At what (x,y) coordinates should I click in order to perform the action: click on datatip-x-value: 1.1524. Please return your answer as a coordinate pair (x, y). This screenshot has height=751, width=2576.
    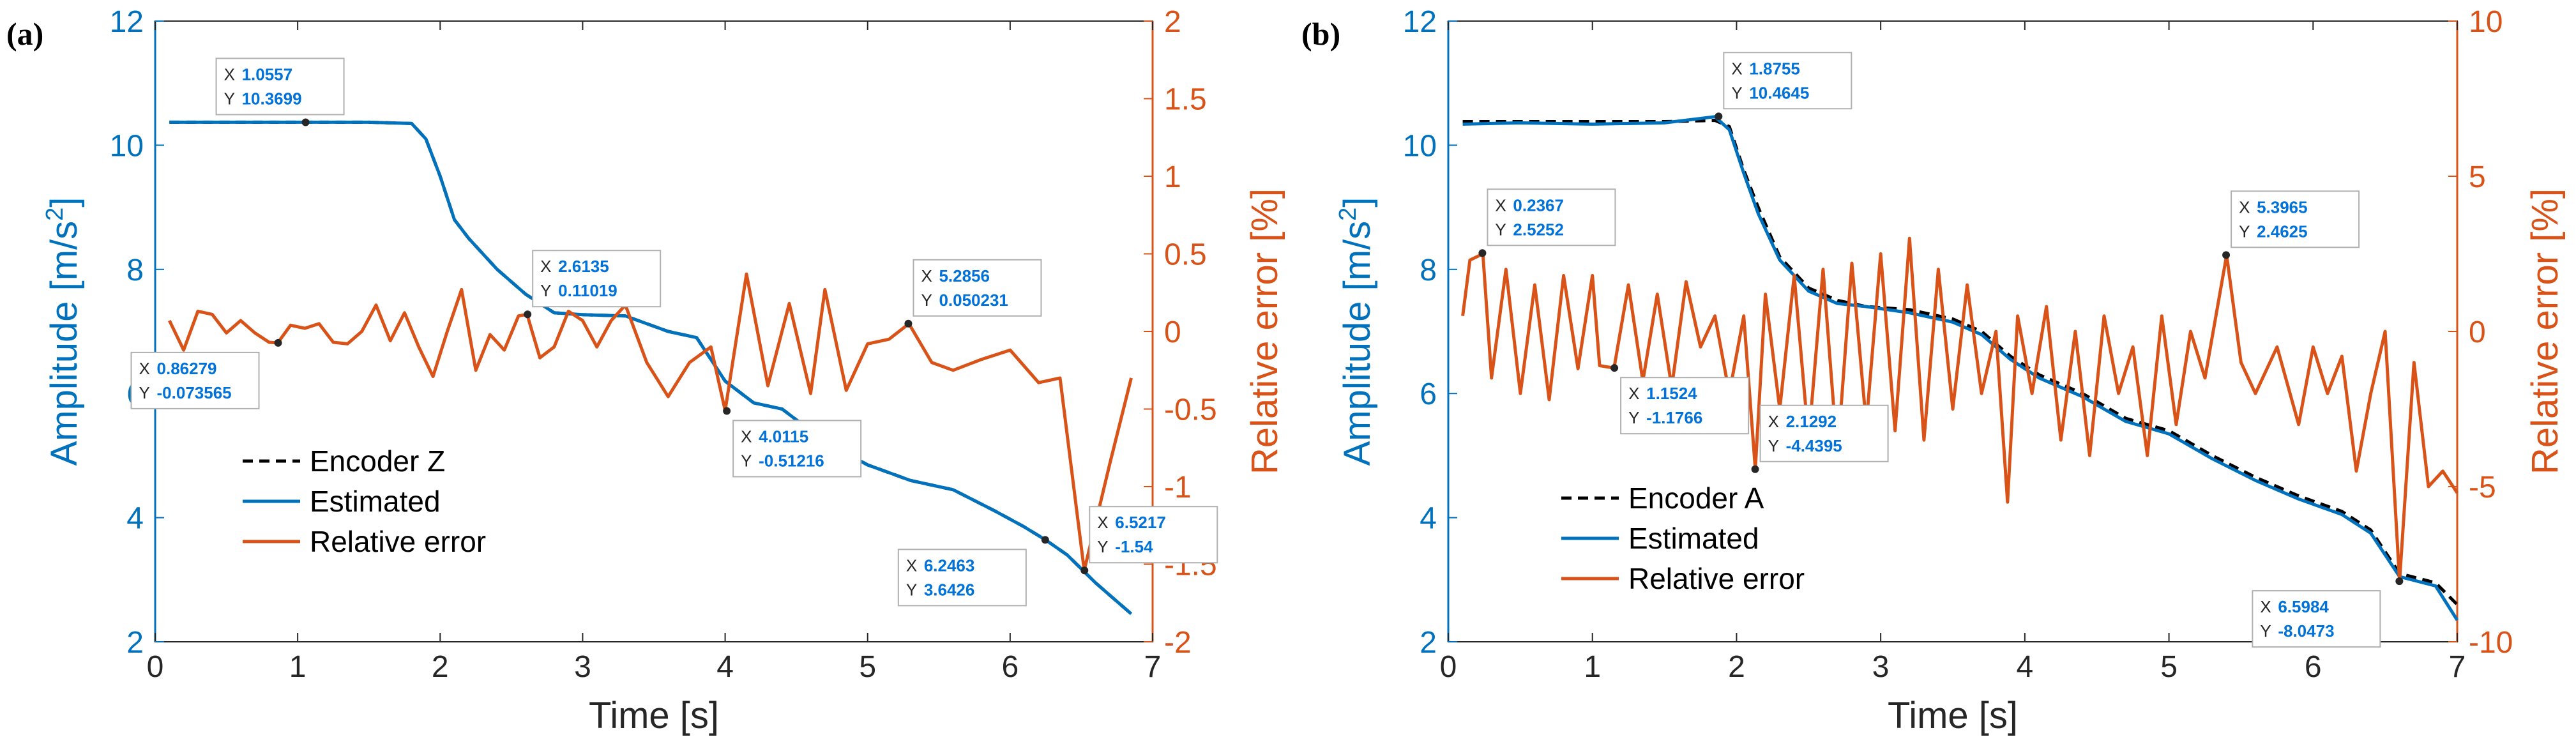
    Looking at the image, I should click on (1672, 393).